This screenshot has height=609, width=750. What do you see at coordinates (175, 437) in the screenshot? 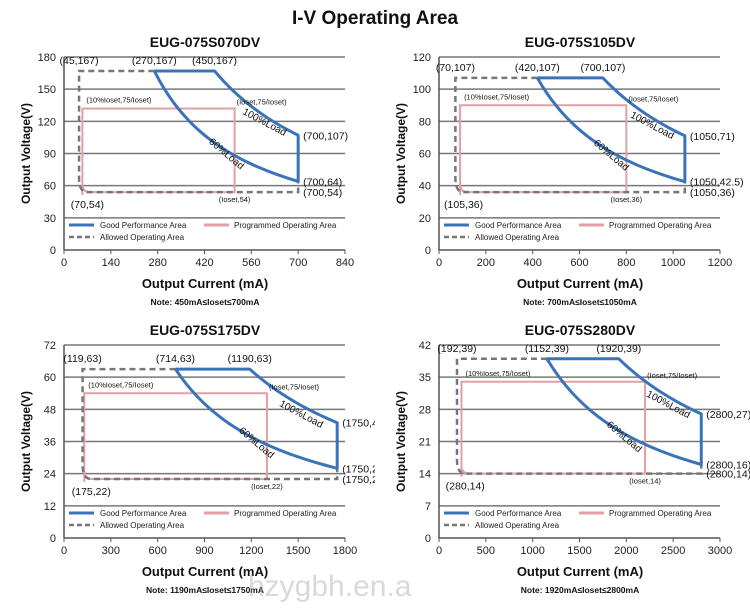
I see `programmed-operating-area` at bounding box center [175, 437].